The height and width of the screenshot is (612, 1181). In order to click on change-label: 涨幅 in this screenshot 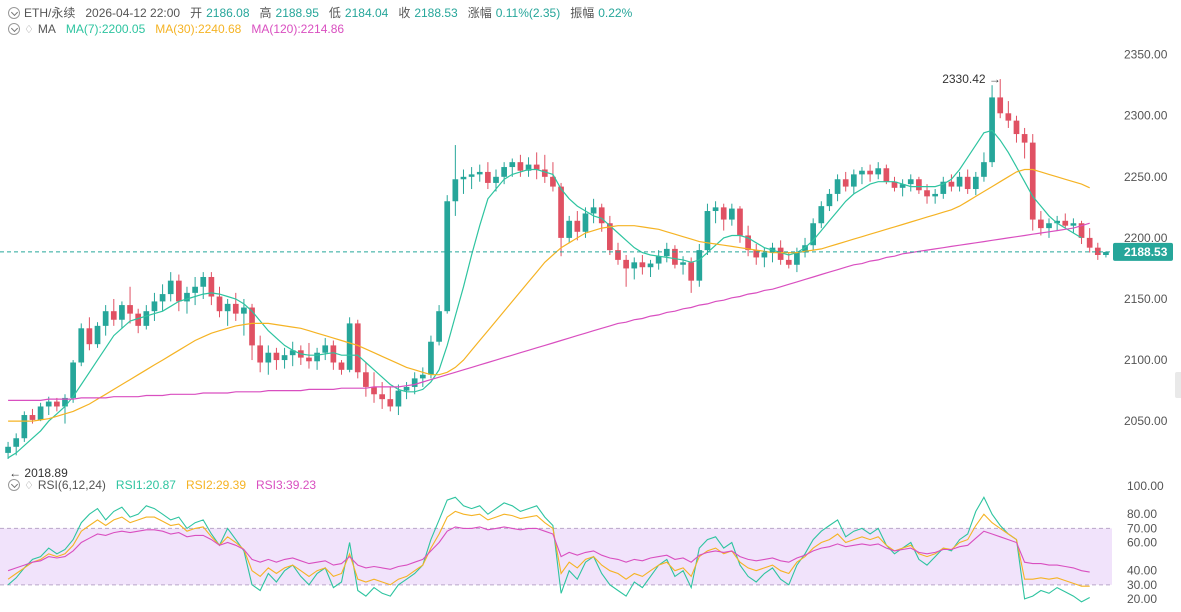, I will do `click(479, 13)`.